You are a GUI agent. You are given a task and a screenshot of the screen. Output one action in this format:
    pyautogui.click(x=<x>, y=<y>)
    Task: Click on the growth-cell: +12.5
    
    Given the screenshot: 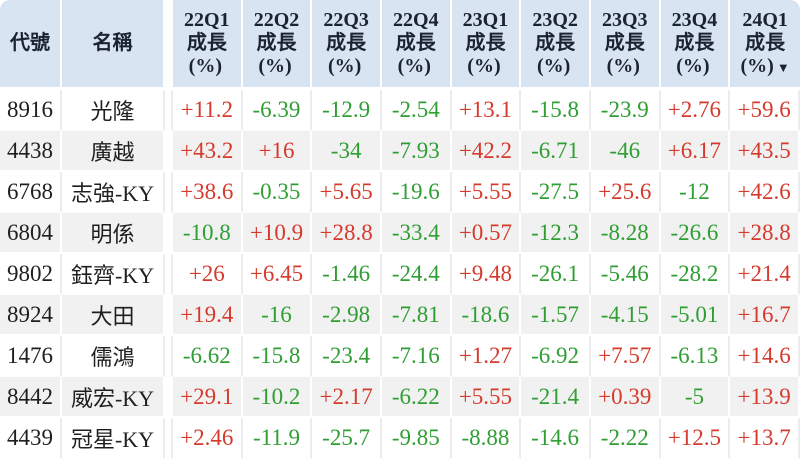 What is the action you would take?
    pyautogui.click(x=695, y=438)
    